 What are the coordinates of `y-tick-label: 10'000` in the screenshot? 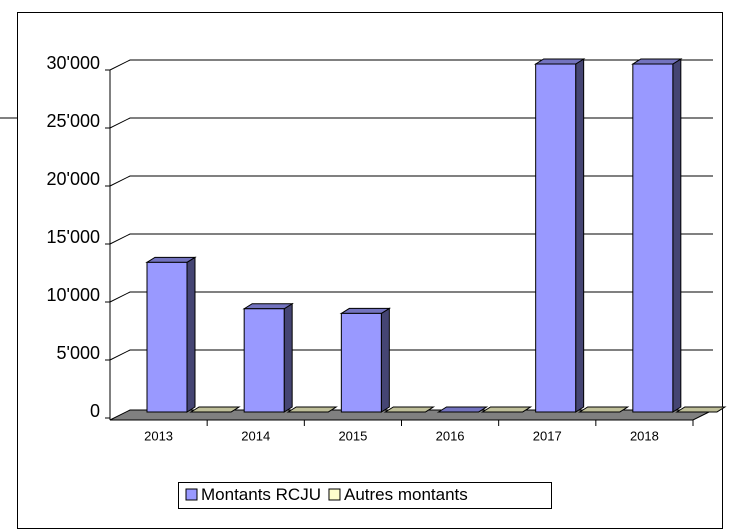 It's located at (74, 295).